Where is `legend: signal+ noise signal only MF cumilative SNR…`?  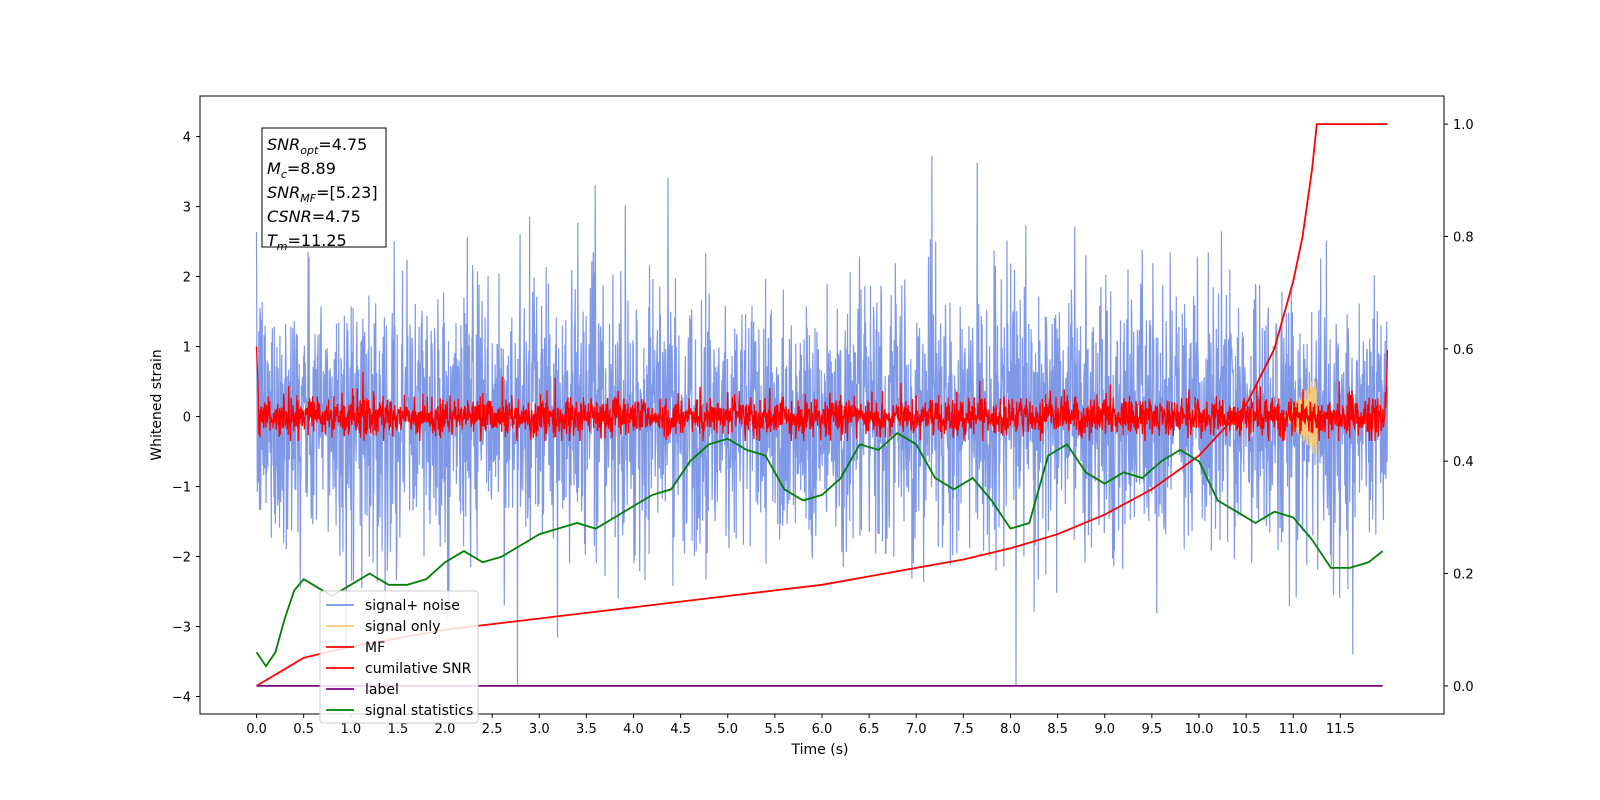 legend: signal+ noise signal only MF cumilative SNR… is located at coordinates (399, 657).